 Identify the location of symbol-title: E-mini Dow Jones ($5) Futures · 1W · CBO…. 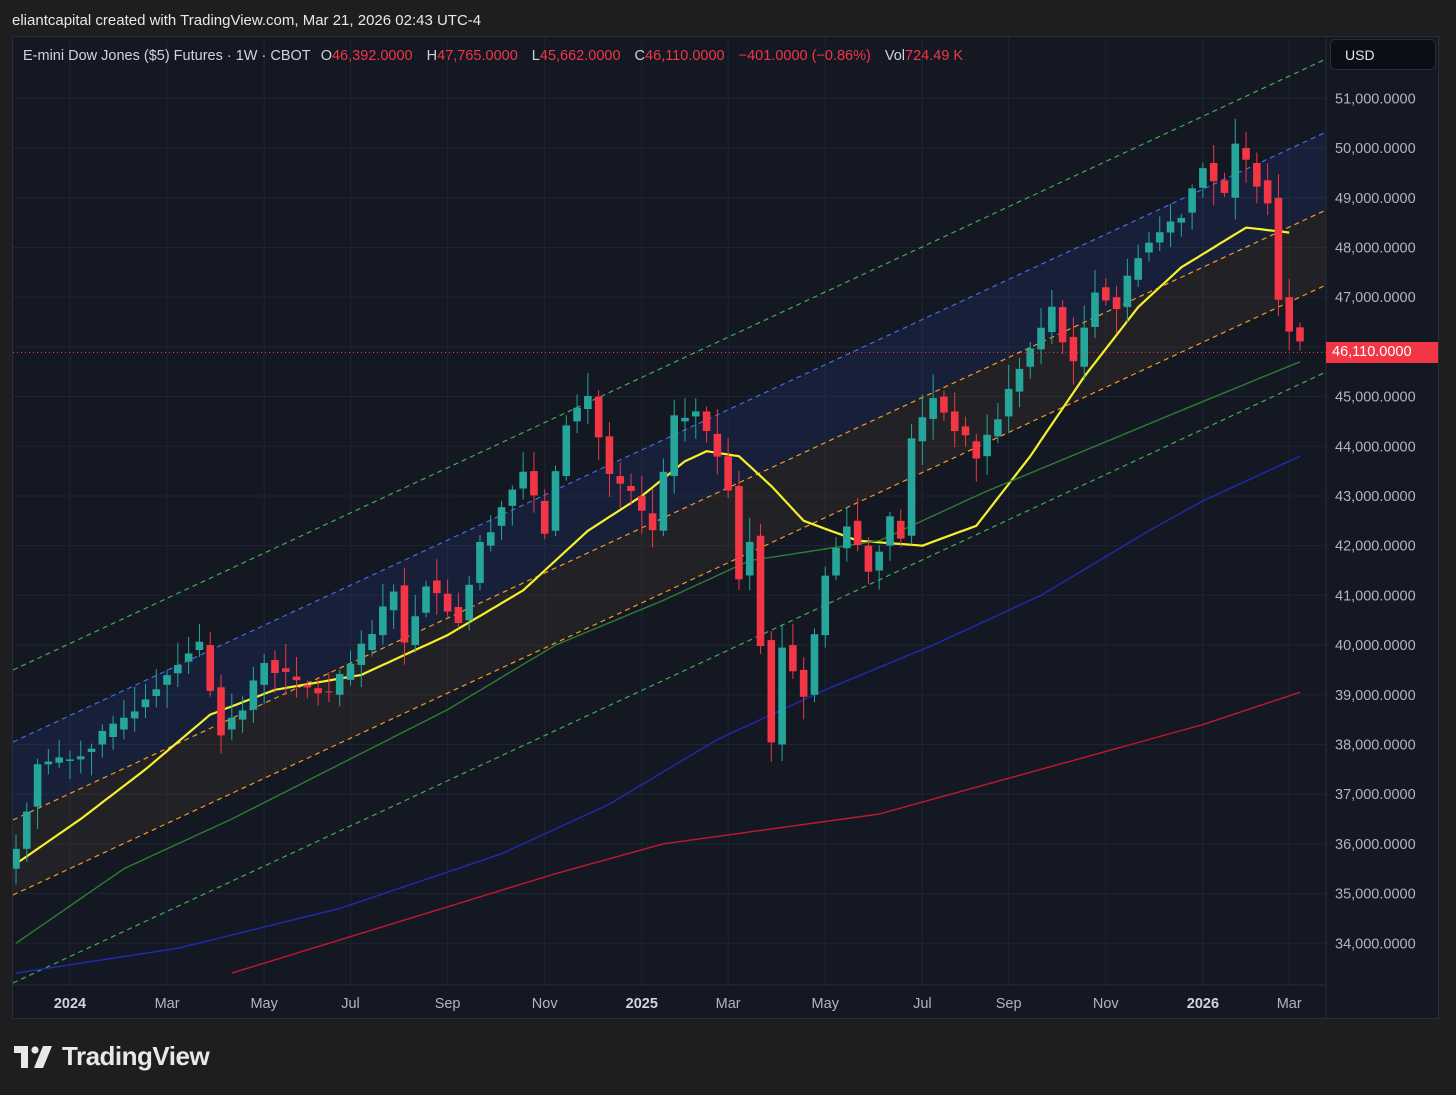
(167, 56).